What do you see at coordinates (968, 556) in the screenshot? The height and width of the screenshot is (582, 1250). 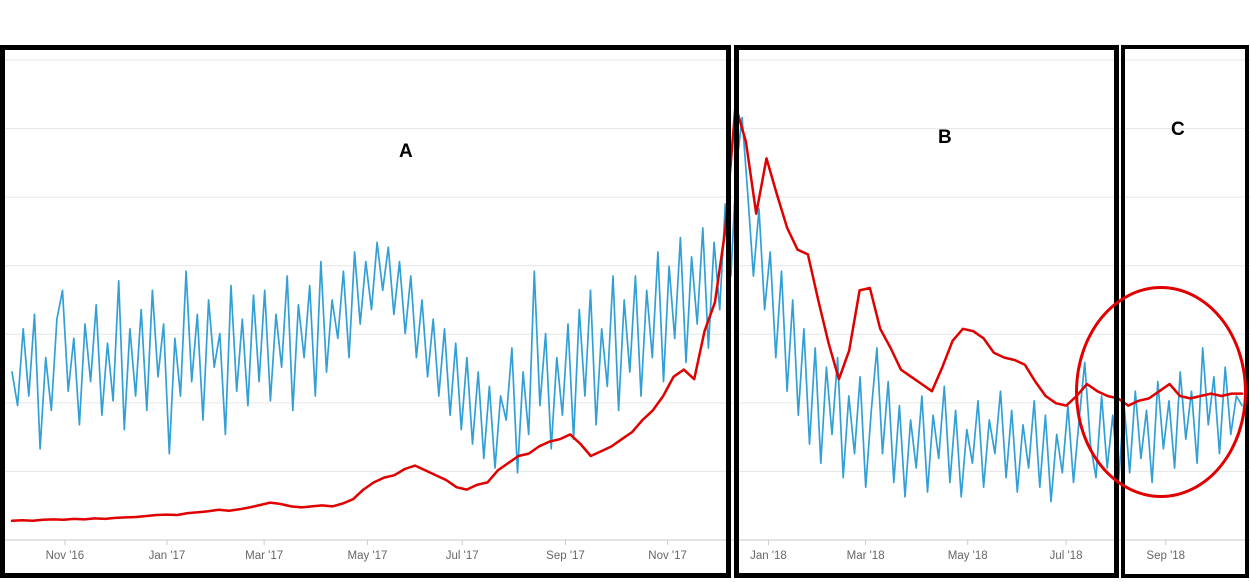 I see `x-axis-label: May '18` at bounding box center [968, 556].